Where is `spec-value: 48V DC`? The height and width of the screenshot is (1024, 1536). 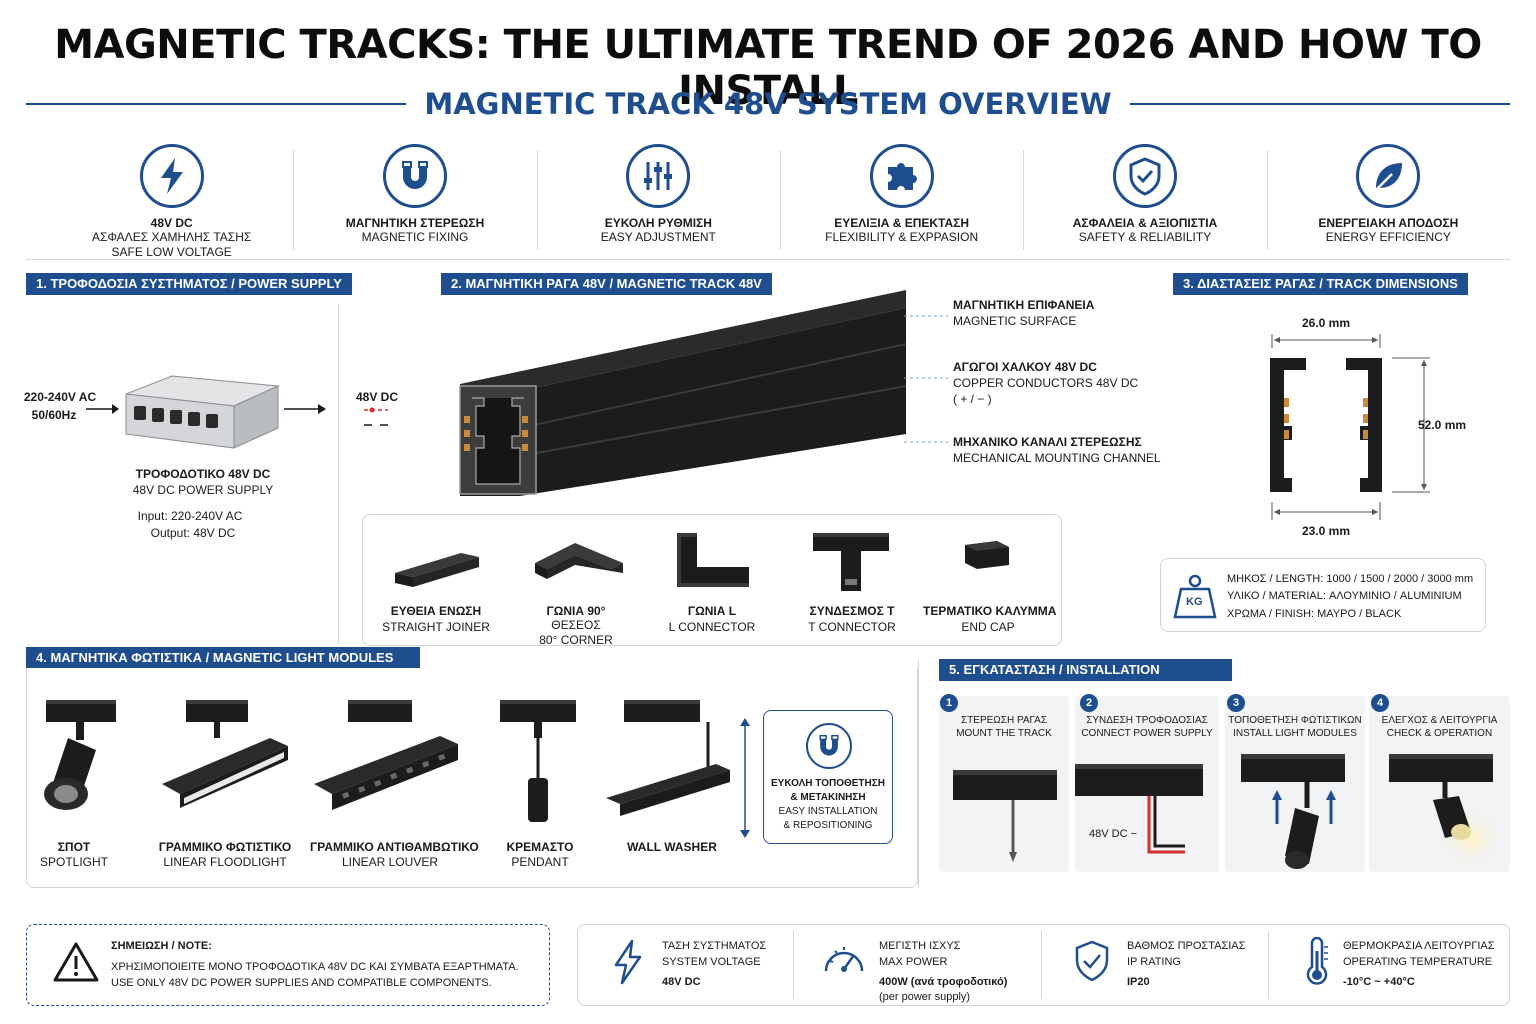 spec-value: 48V DC is located at coordinates (681, 982).